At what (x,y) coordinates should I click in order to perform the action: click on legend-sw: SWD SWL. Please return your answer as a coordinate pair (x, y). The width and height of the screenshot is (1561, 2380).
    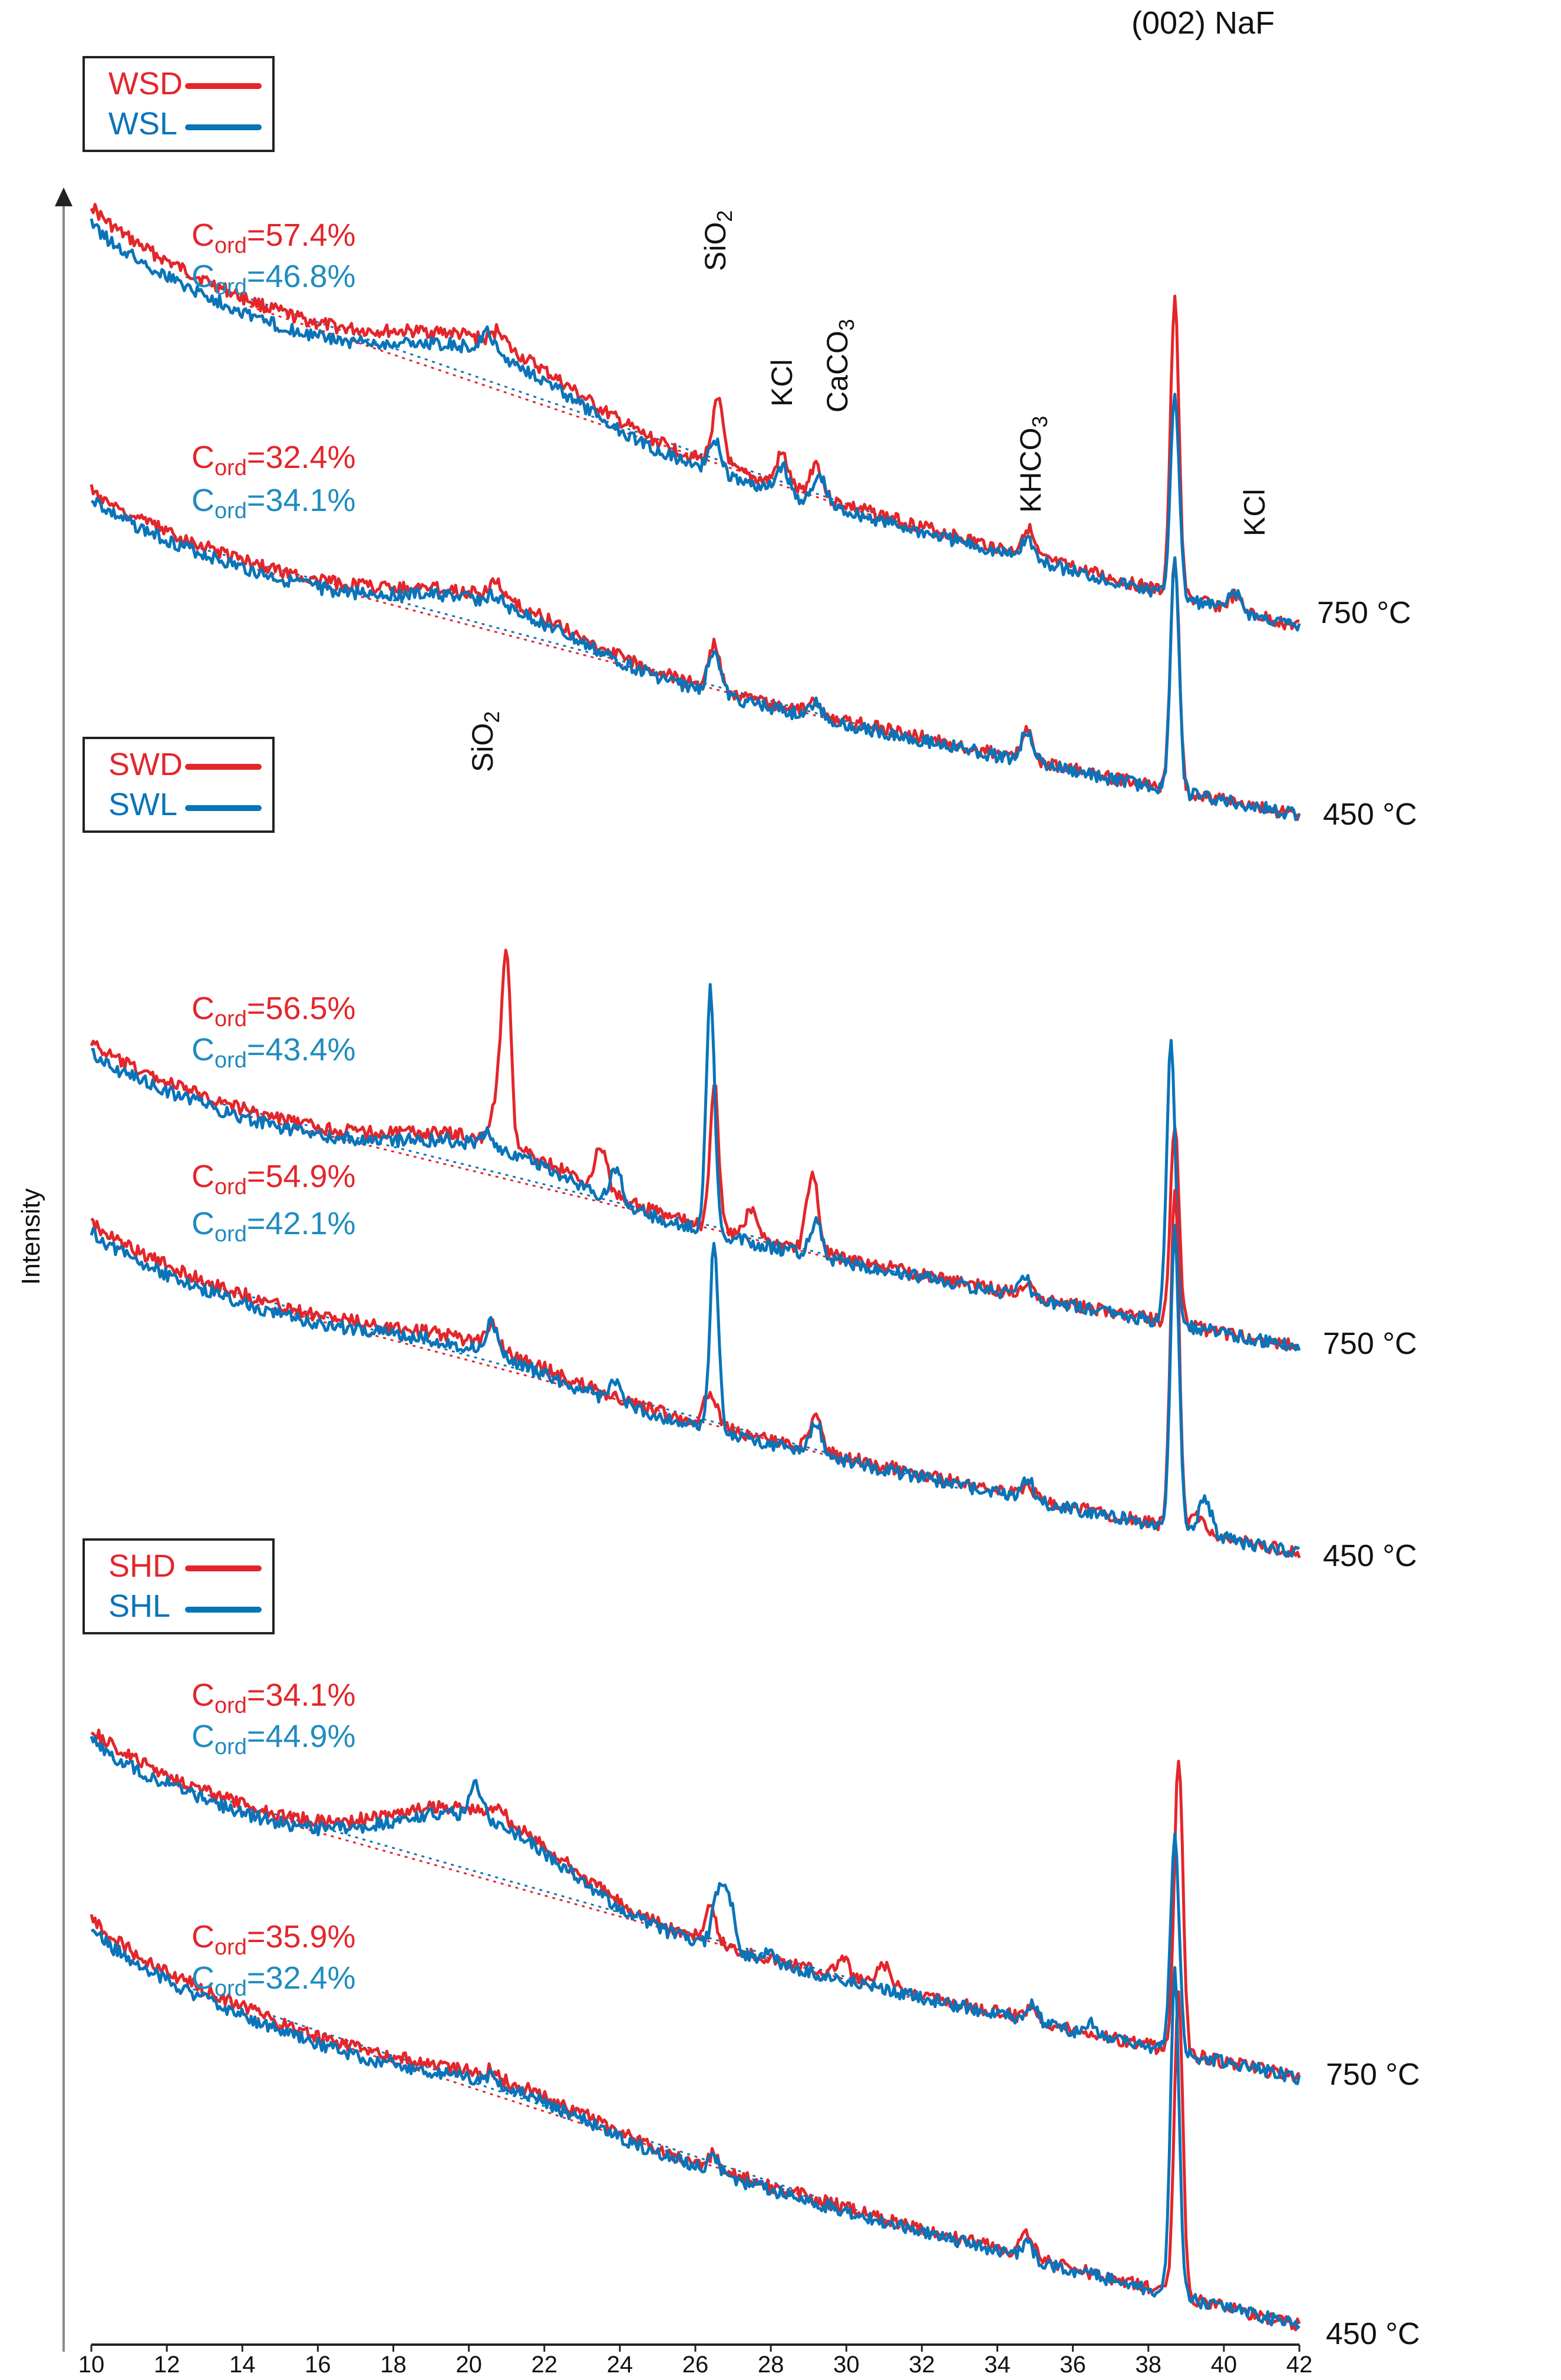
    Looking at the image, I should click on (178, 785).